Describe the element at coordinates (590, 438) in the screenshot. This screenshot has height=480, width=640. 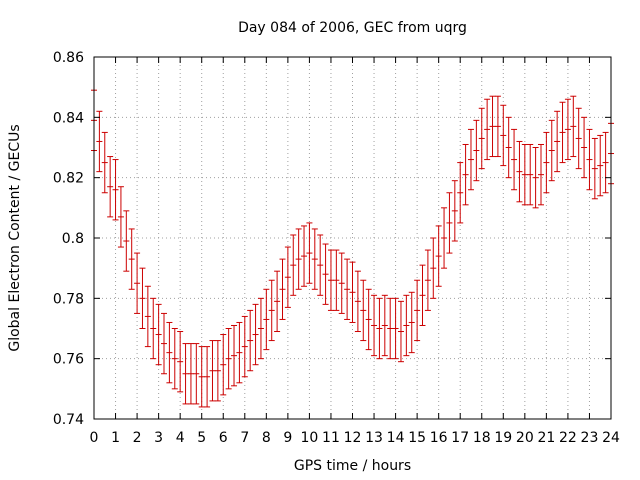
I see `x-tick-label: 23` at that location.